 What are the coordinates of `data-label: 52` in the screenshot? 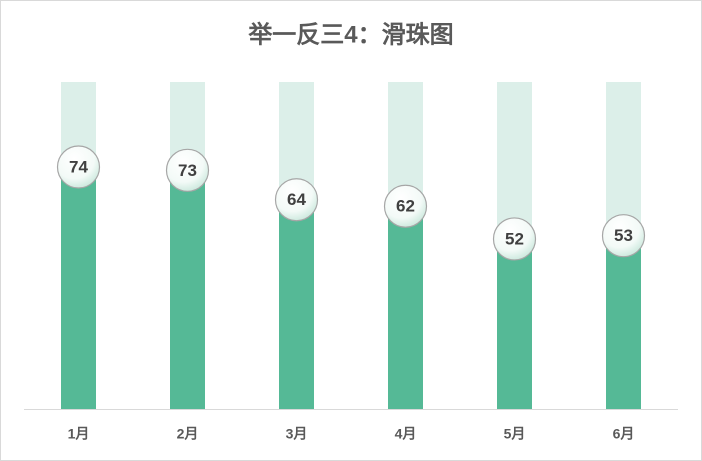 It's located at (514, 238).